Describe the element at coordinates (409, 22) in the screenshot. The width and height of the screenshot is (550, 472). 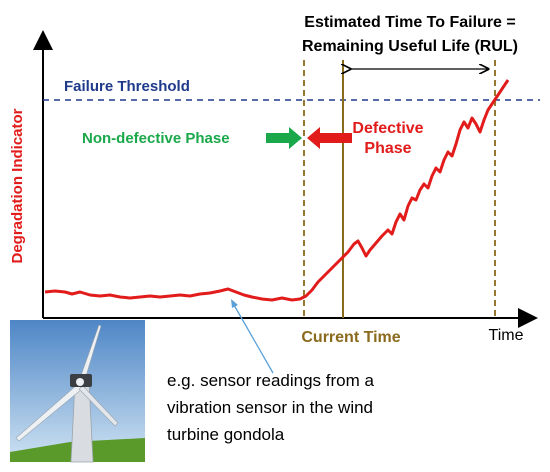
I see `rul-title-line1: Estimated Time To Failure =` at that location.